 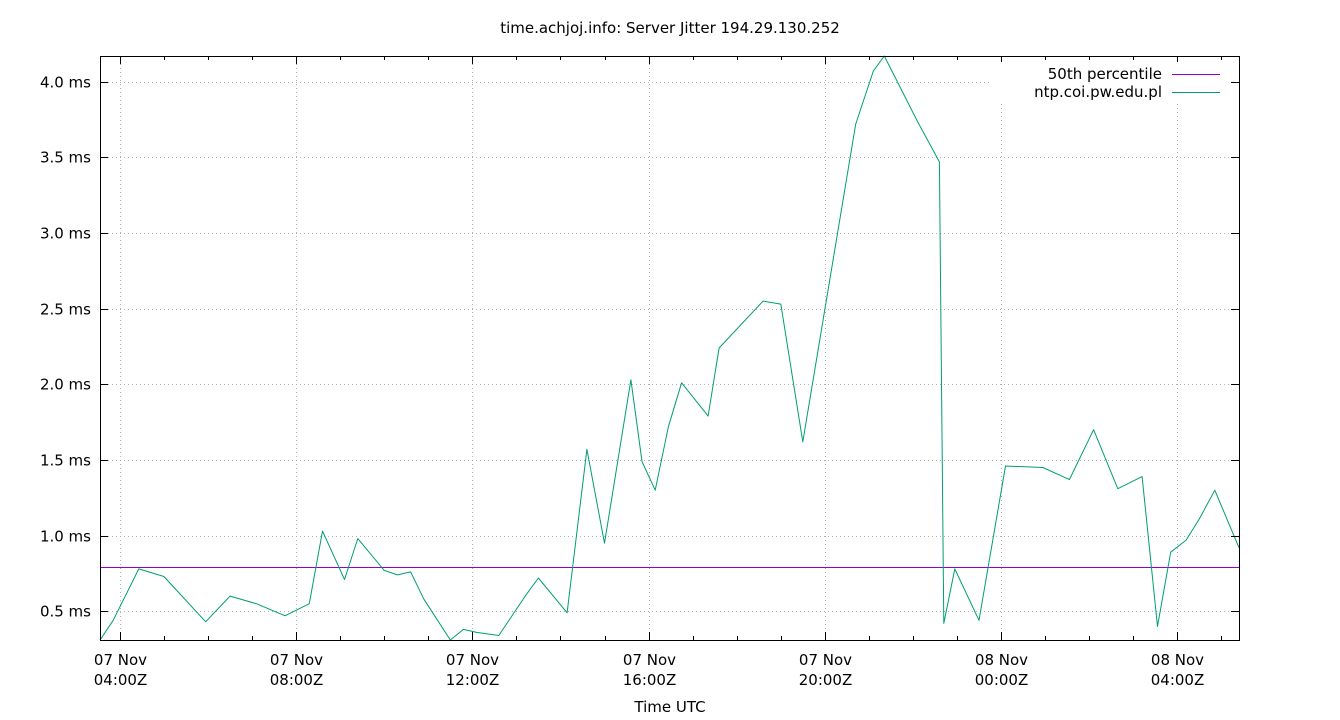 What do you see at coordinates (669, 707) in the screenshot?
I see `x-axis-label: Time UTC` at bounding box center [669, 707].